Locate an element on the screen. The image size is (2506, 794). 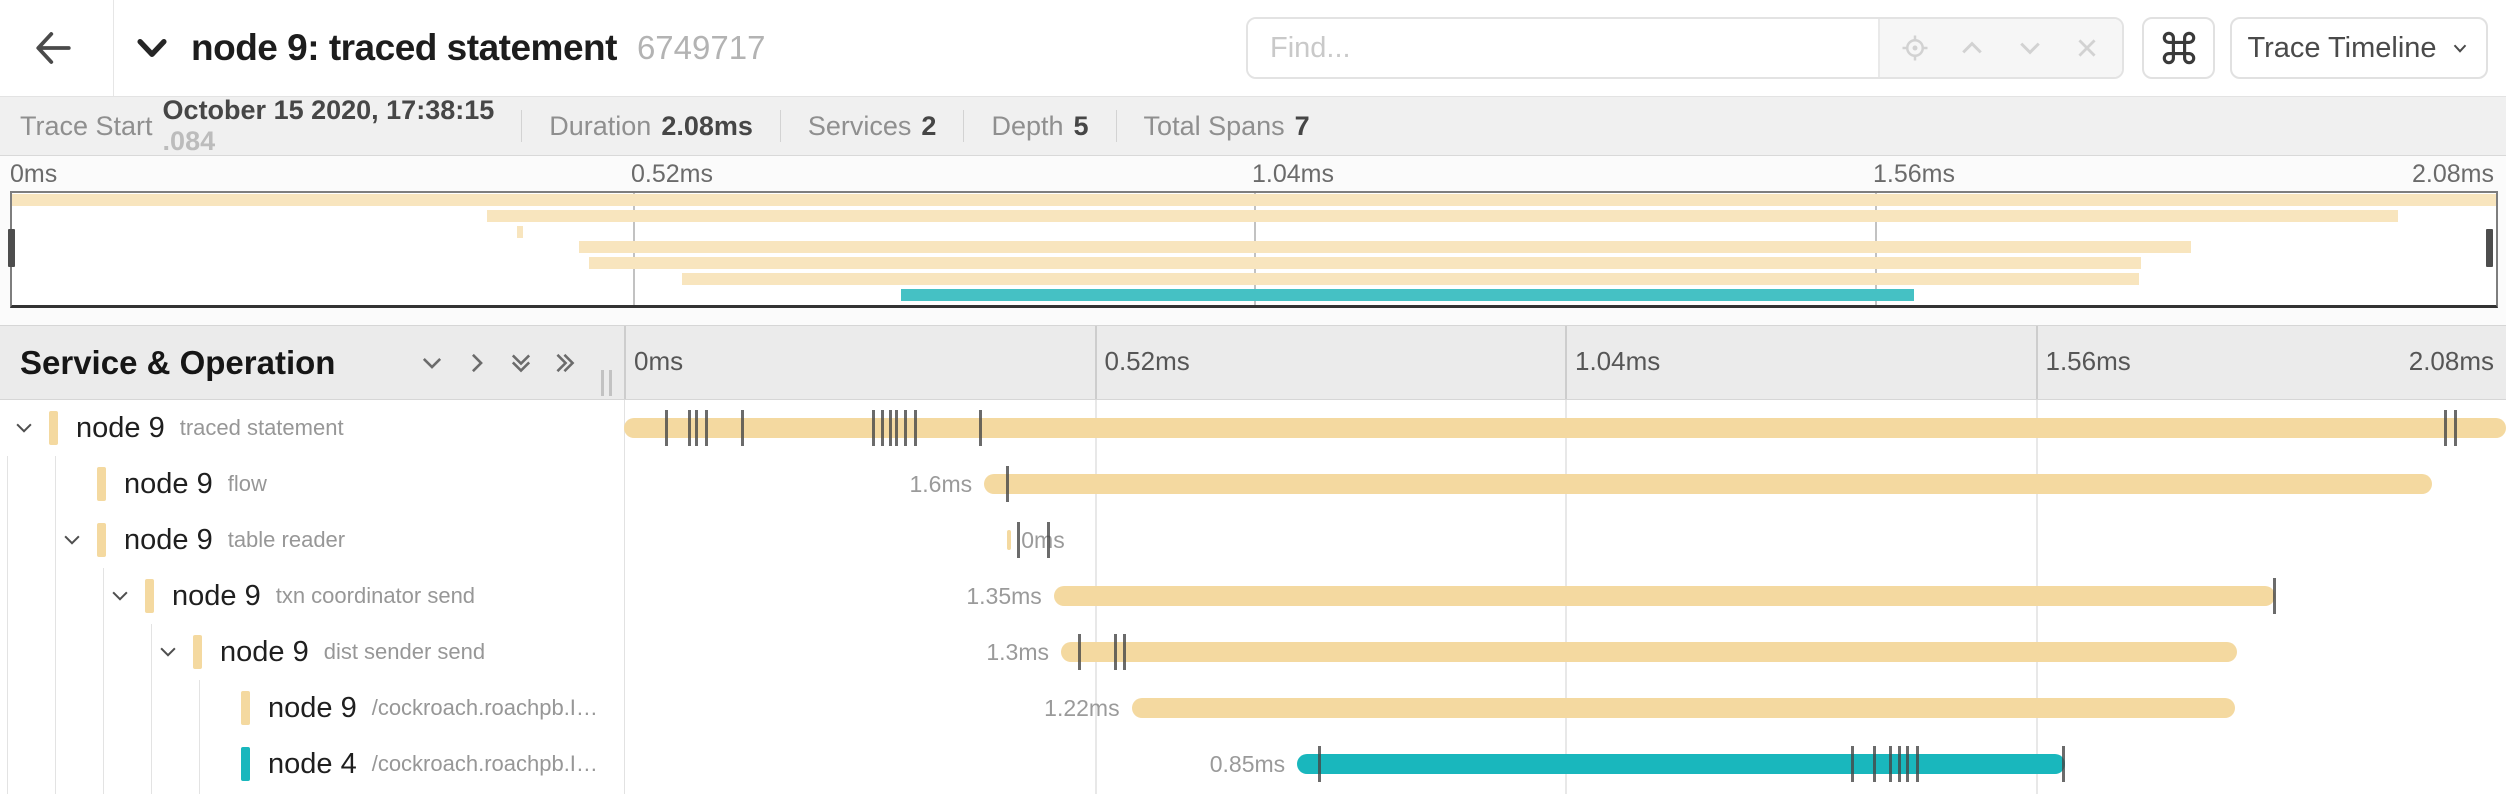
span-duration-label: 1.22ms is located at coordinates (1082, 708).